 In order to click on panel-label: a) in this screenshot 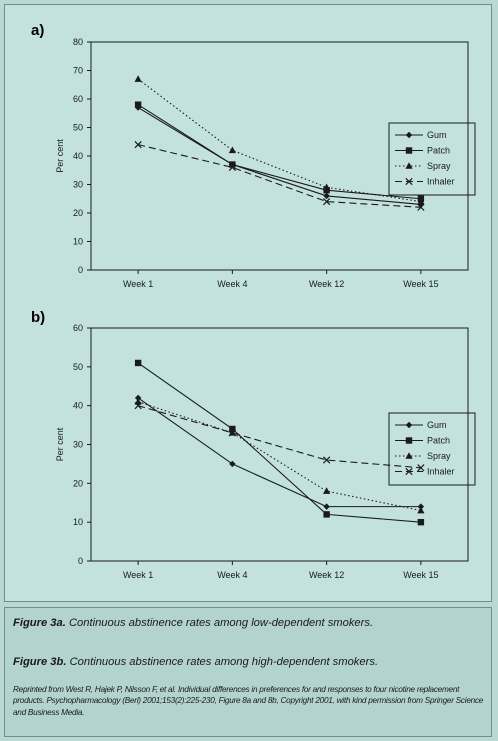, I will do `click(37, 30)`.